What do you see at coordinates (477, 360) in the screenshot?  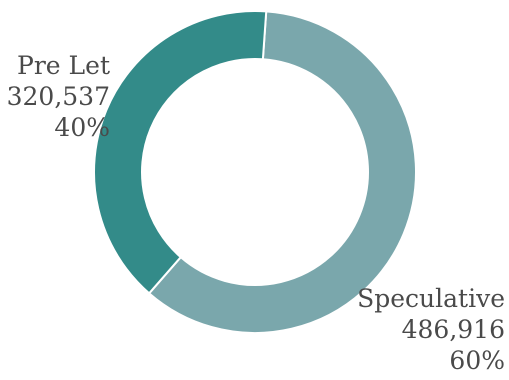 I see `slice-label-speculative-percent: 60%` at bounding box center [477, 360].